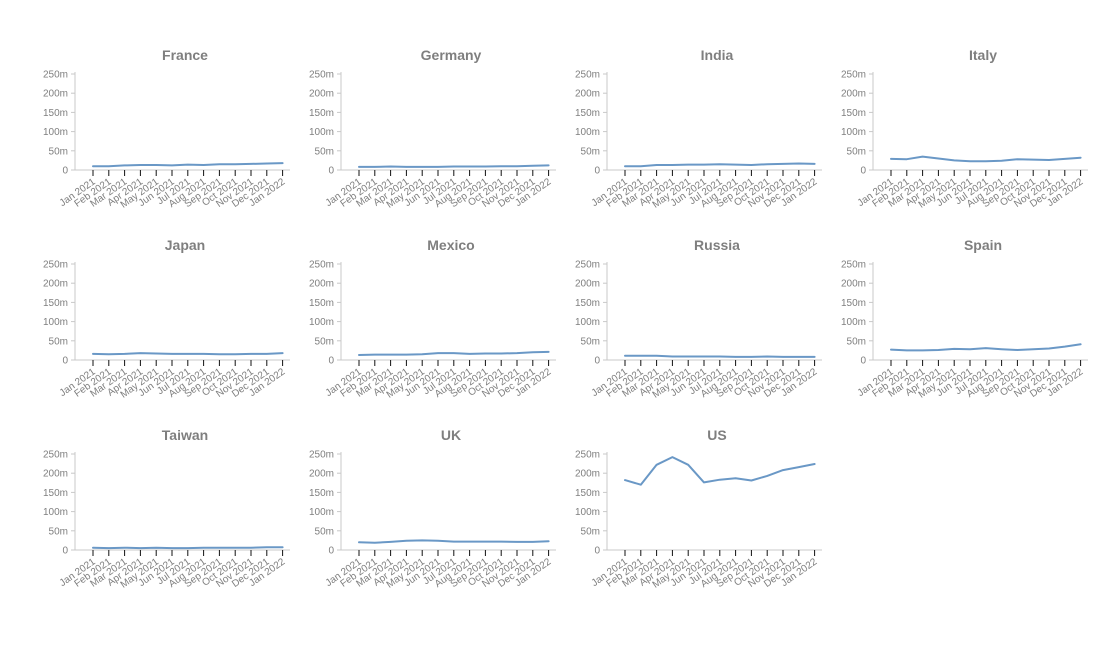 The image size is (1115, 645). What do you see at coordinates (717, 55) in the screenshot?
I see `panel-title: India` at bounding box center [717, 55].